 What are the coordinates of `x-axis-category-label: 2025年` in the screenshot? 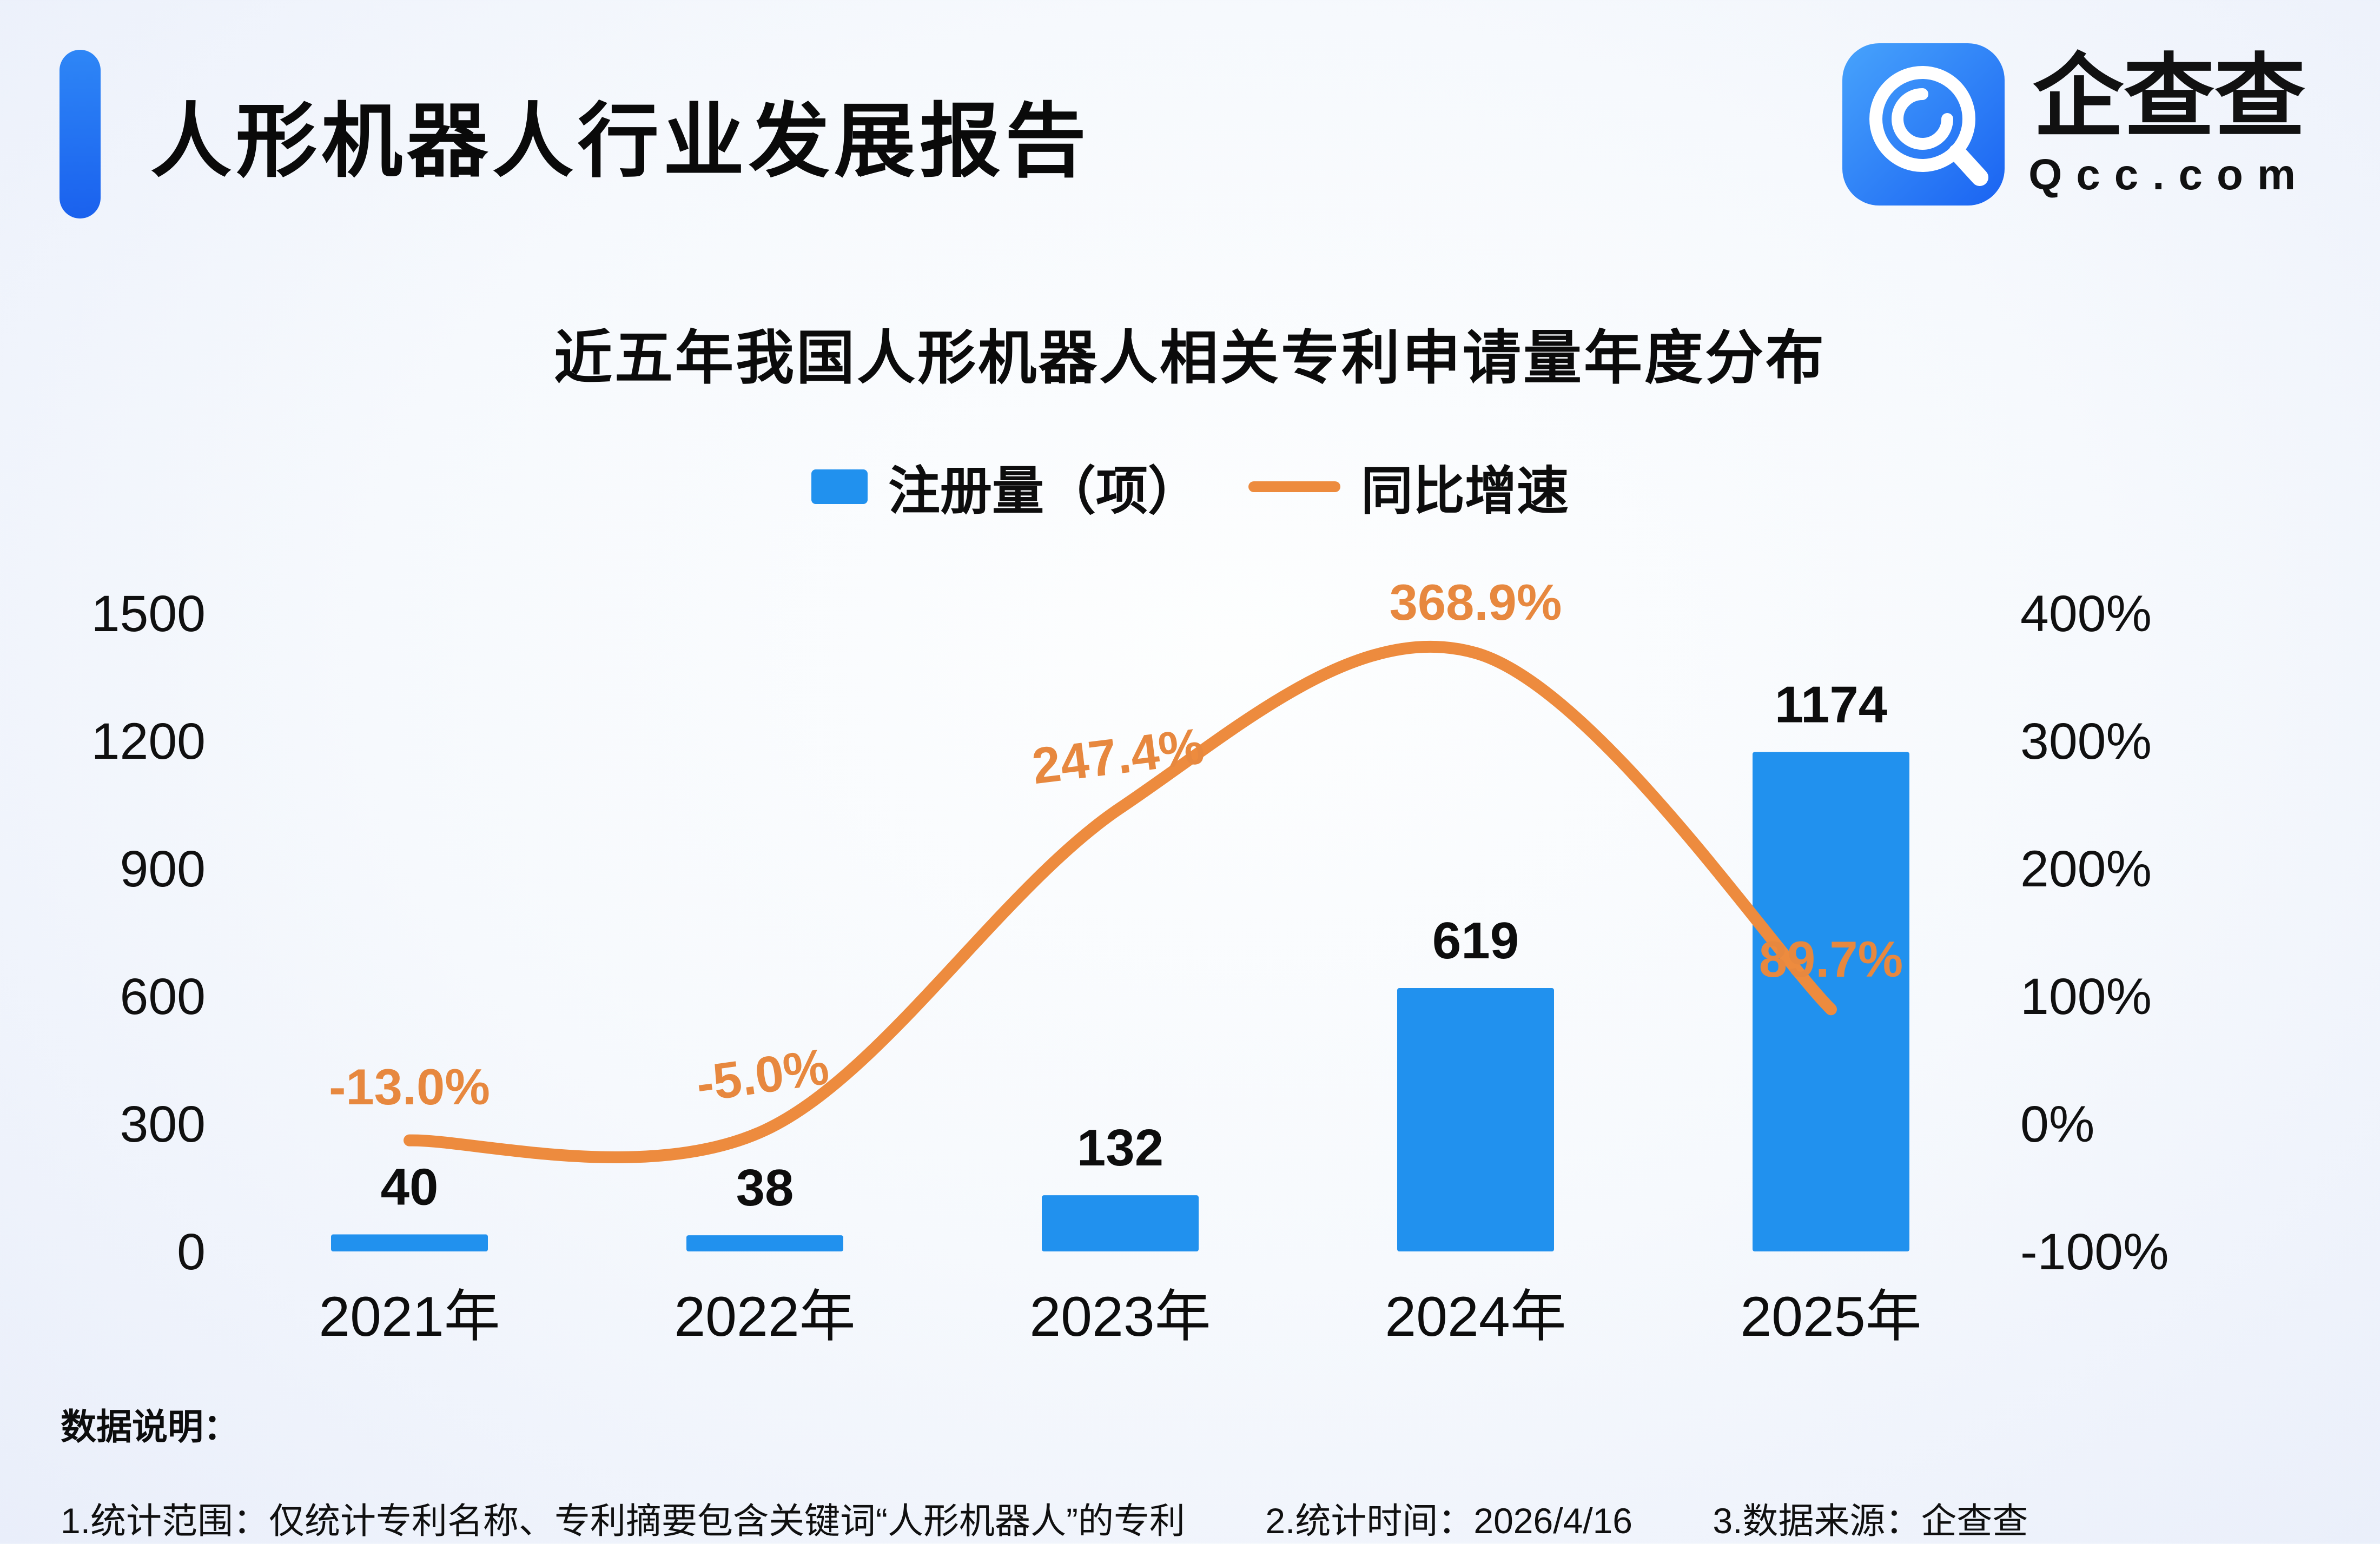 It's located at (1831, 1316).